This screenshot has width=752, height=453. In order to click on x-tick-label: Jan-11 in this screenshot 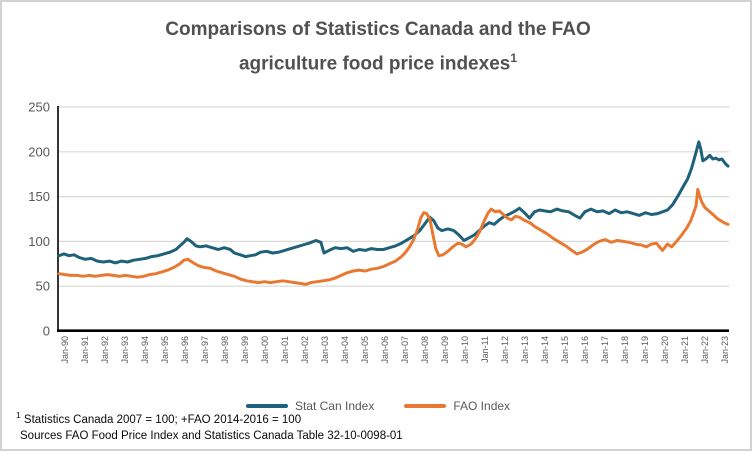, I will do `click(485, 349)`.